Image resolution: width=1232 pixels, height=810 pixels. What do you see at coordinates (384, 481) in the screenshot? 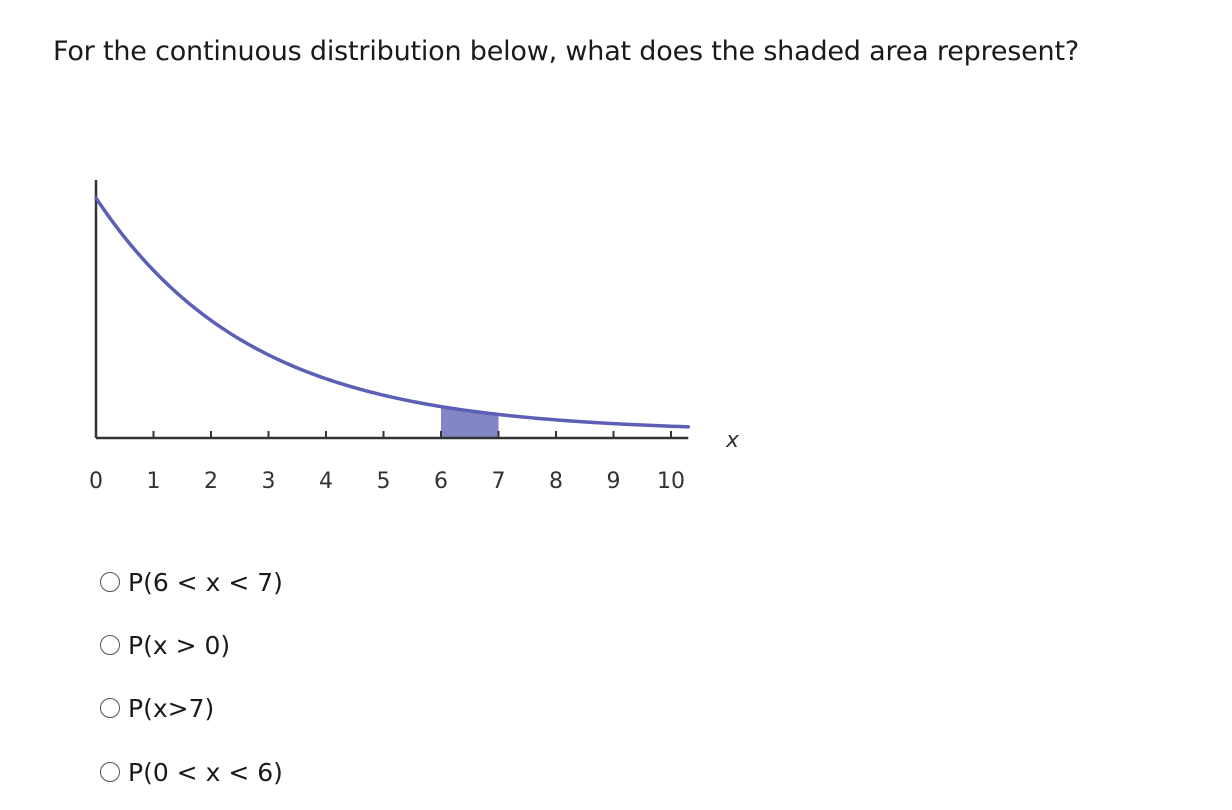
I see `x-tick-label: 5` at bounding box center [384, 481].